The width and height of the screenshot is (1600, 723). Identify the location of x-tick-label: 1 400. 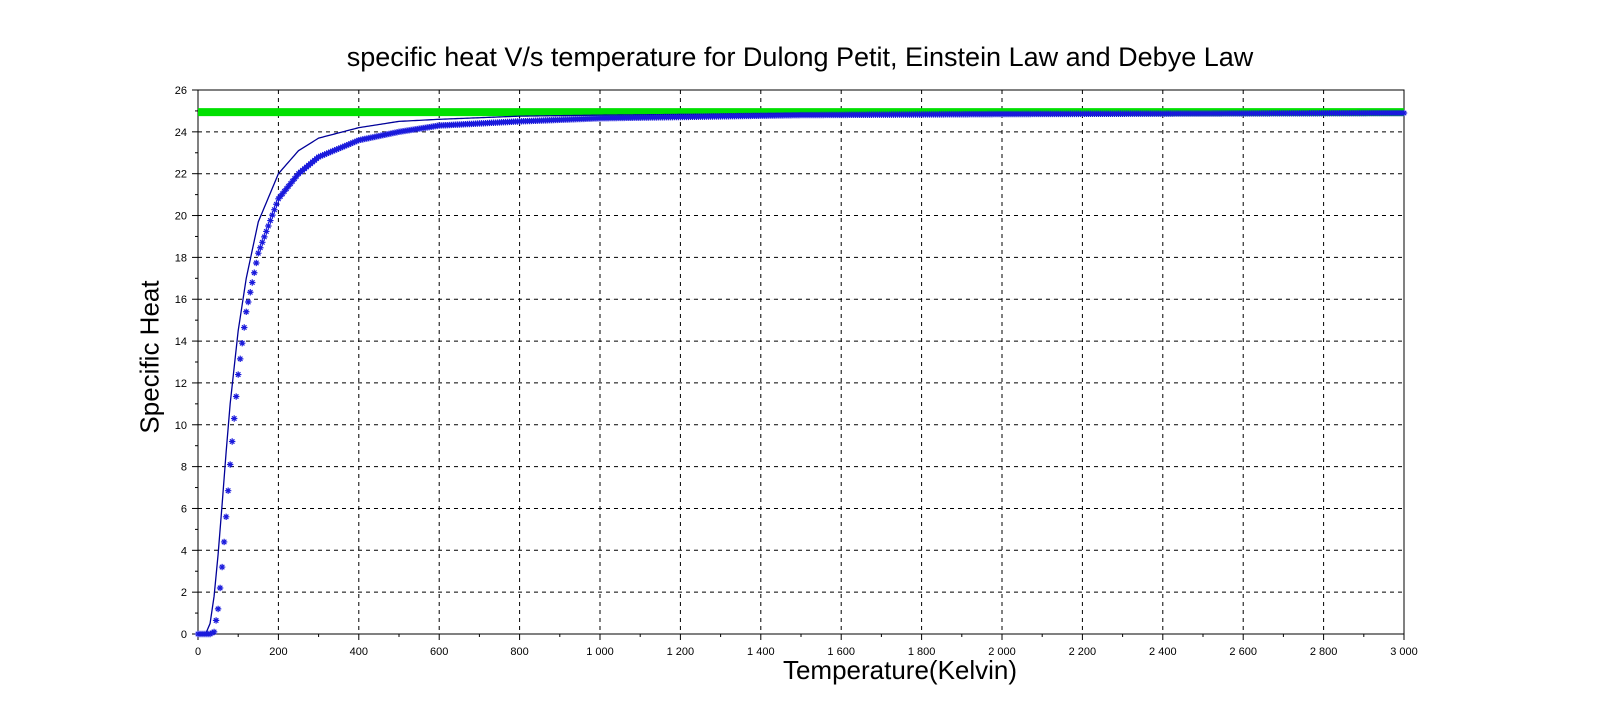
(761, 652).